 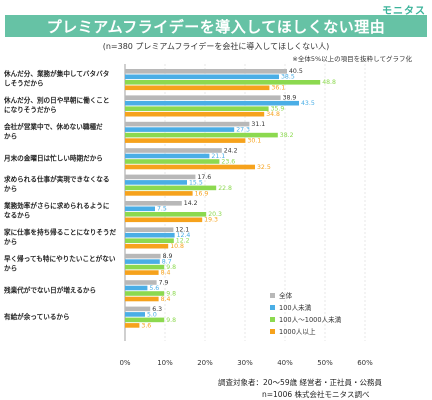 I want to click on category-label: 残業代がでない日が増えるから, so click(x=50, y=290).